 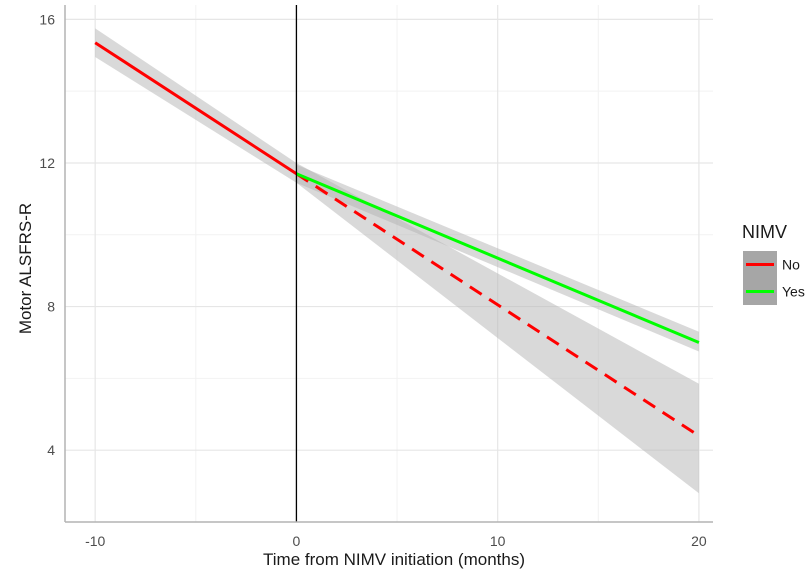 What do you see at coordinates (25, 268) in the screenshot?
I see `y-axis-title: Motor ALSFRS-R` at bounding box center [25, 268].